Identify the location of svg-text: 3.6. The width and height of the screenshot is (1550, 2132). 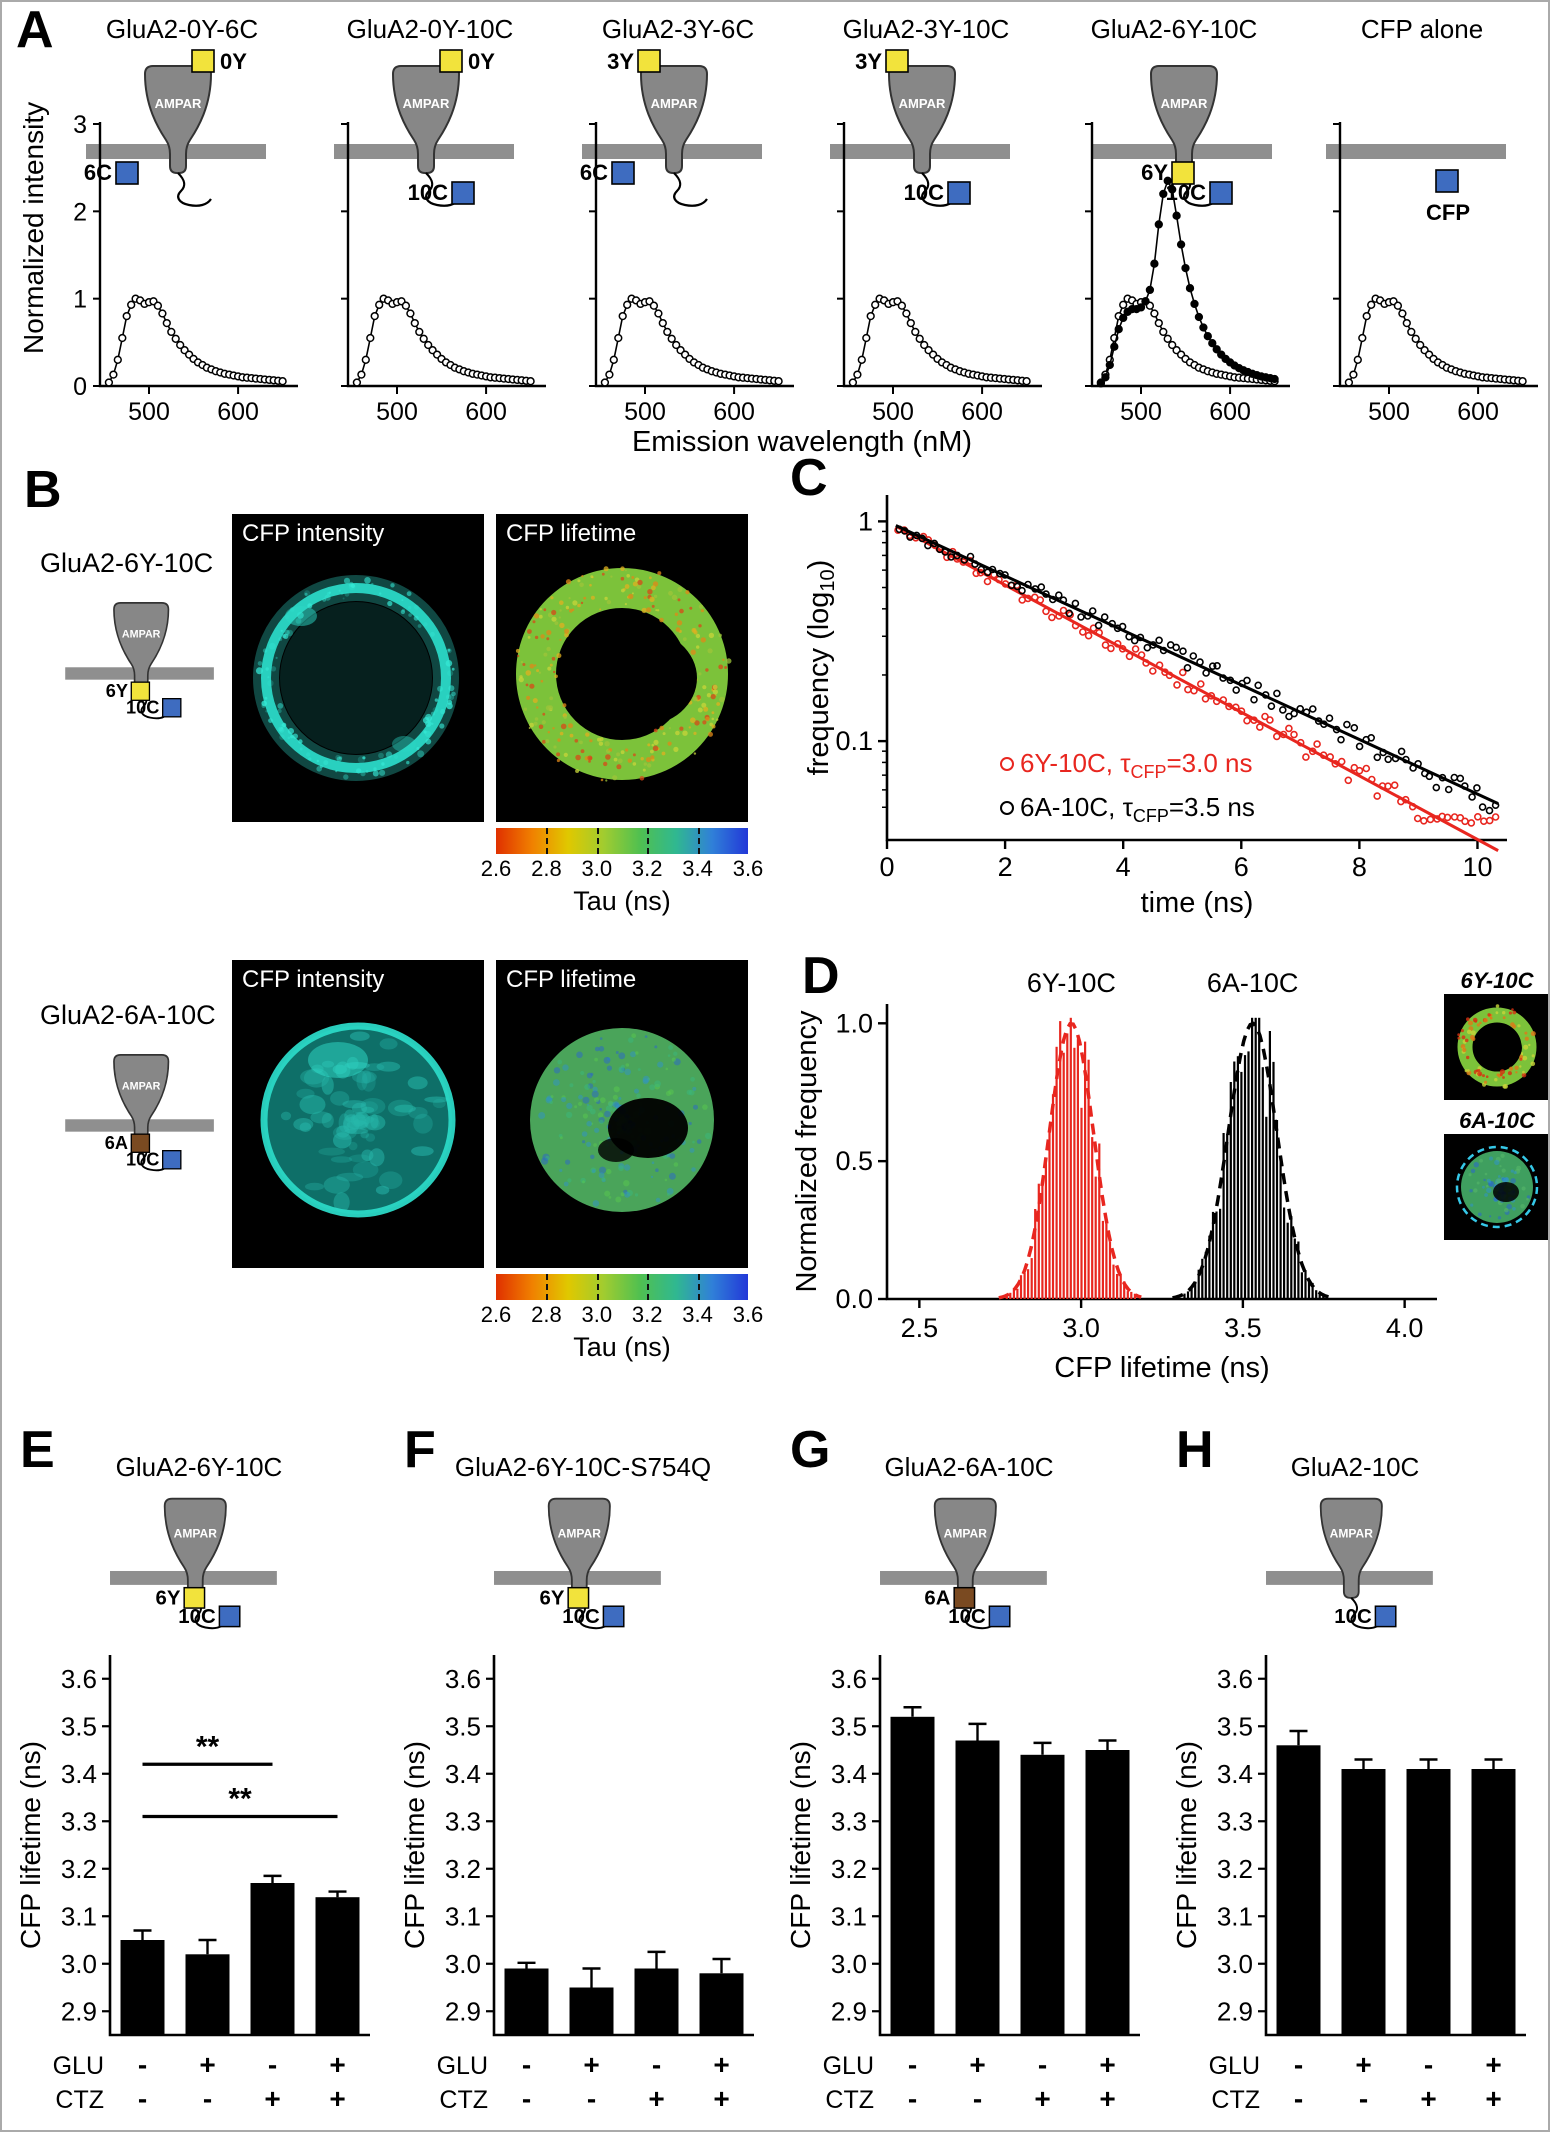
(1235, 1679).